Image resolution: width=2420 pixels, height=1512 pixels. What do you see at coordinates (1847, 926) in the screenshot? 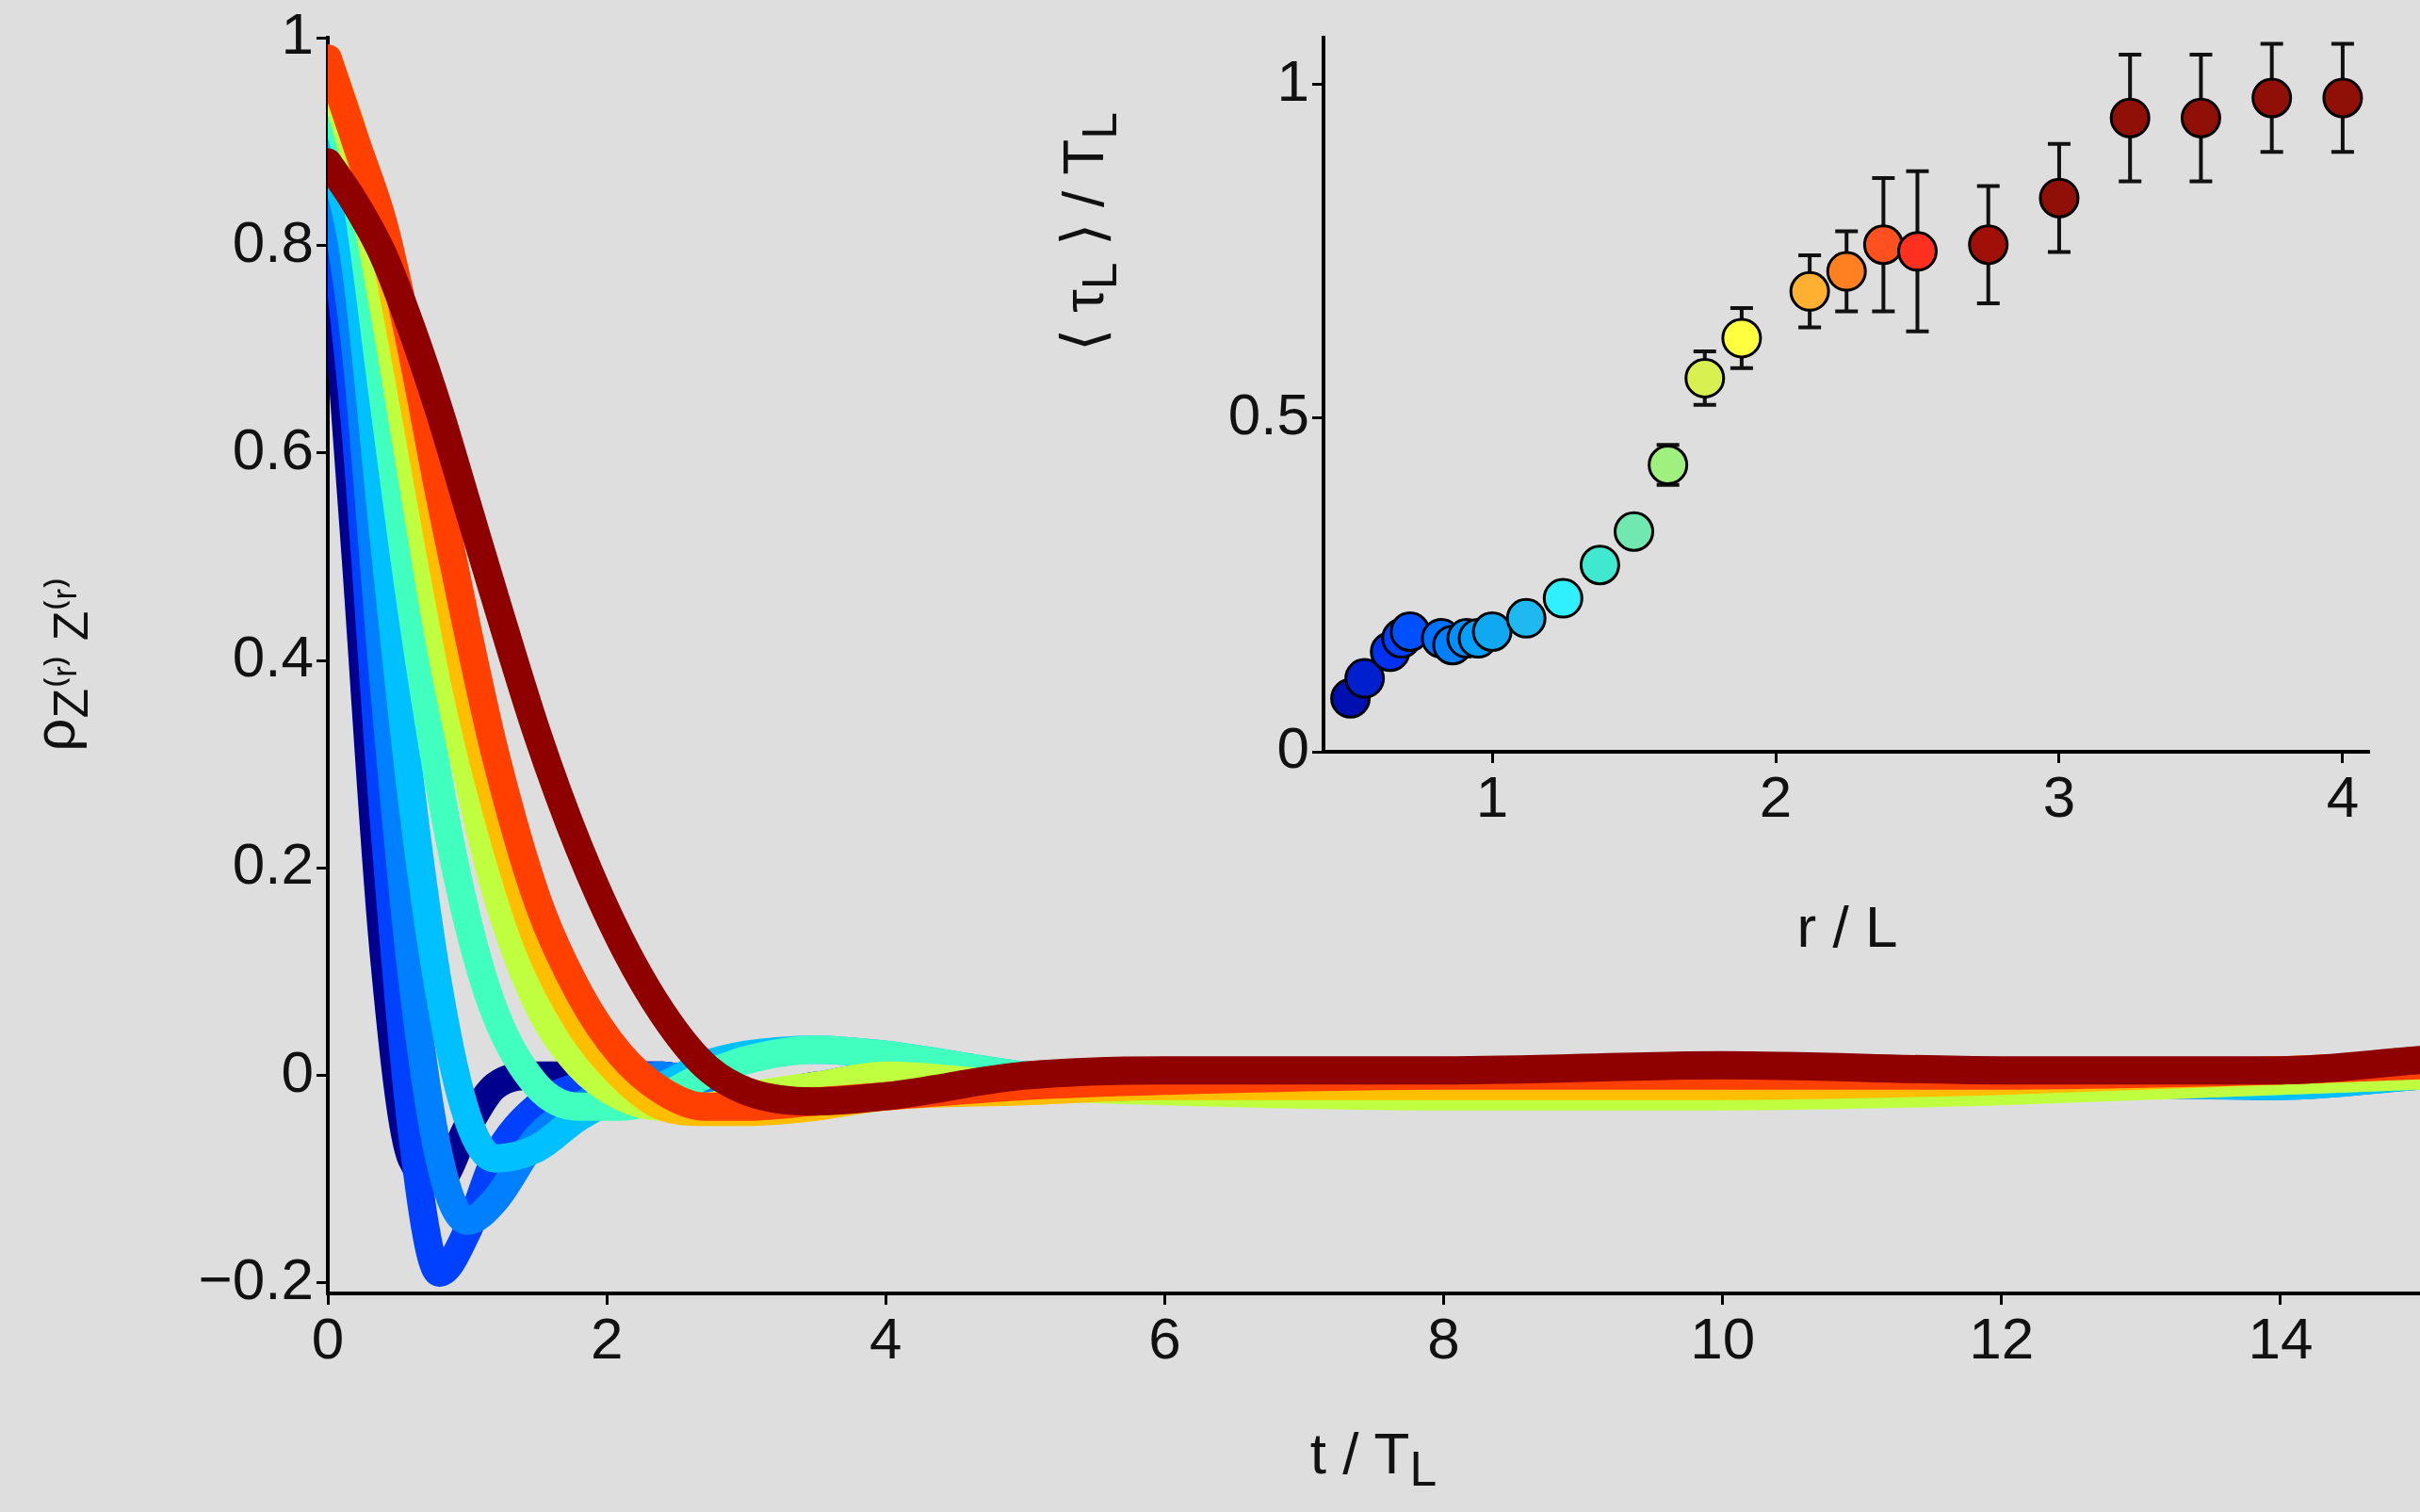
I see `x-axis-title: r / L` at bounding box center [1847, 926].